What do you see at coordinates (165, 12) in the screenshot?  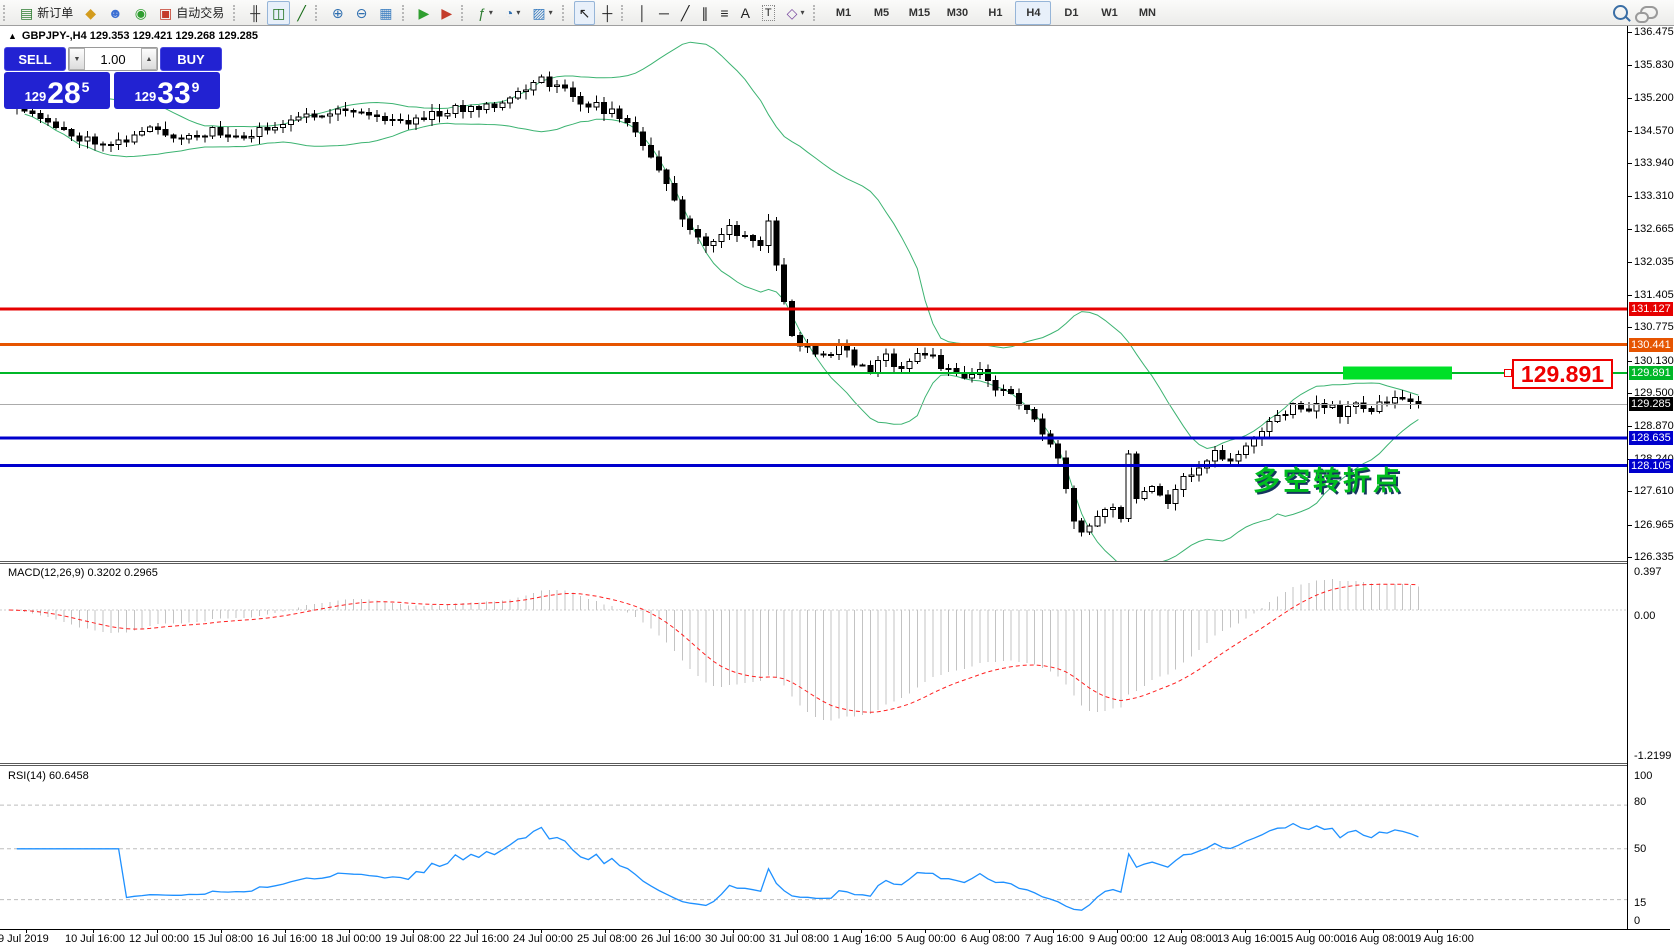 I see `autotrading-icon: ▣` at bounding box center [165, 12].